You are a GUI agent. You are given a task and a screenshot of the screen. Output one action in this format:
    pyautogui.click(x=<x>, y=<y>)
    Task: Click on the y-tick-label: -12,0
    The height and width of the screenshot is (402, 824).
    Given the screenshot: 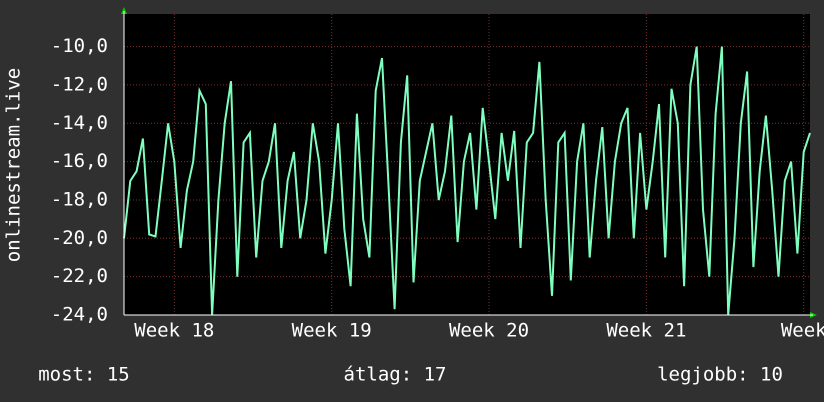 What is the action you would take?
    pyautogui.click(x=79, y=84)
    